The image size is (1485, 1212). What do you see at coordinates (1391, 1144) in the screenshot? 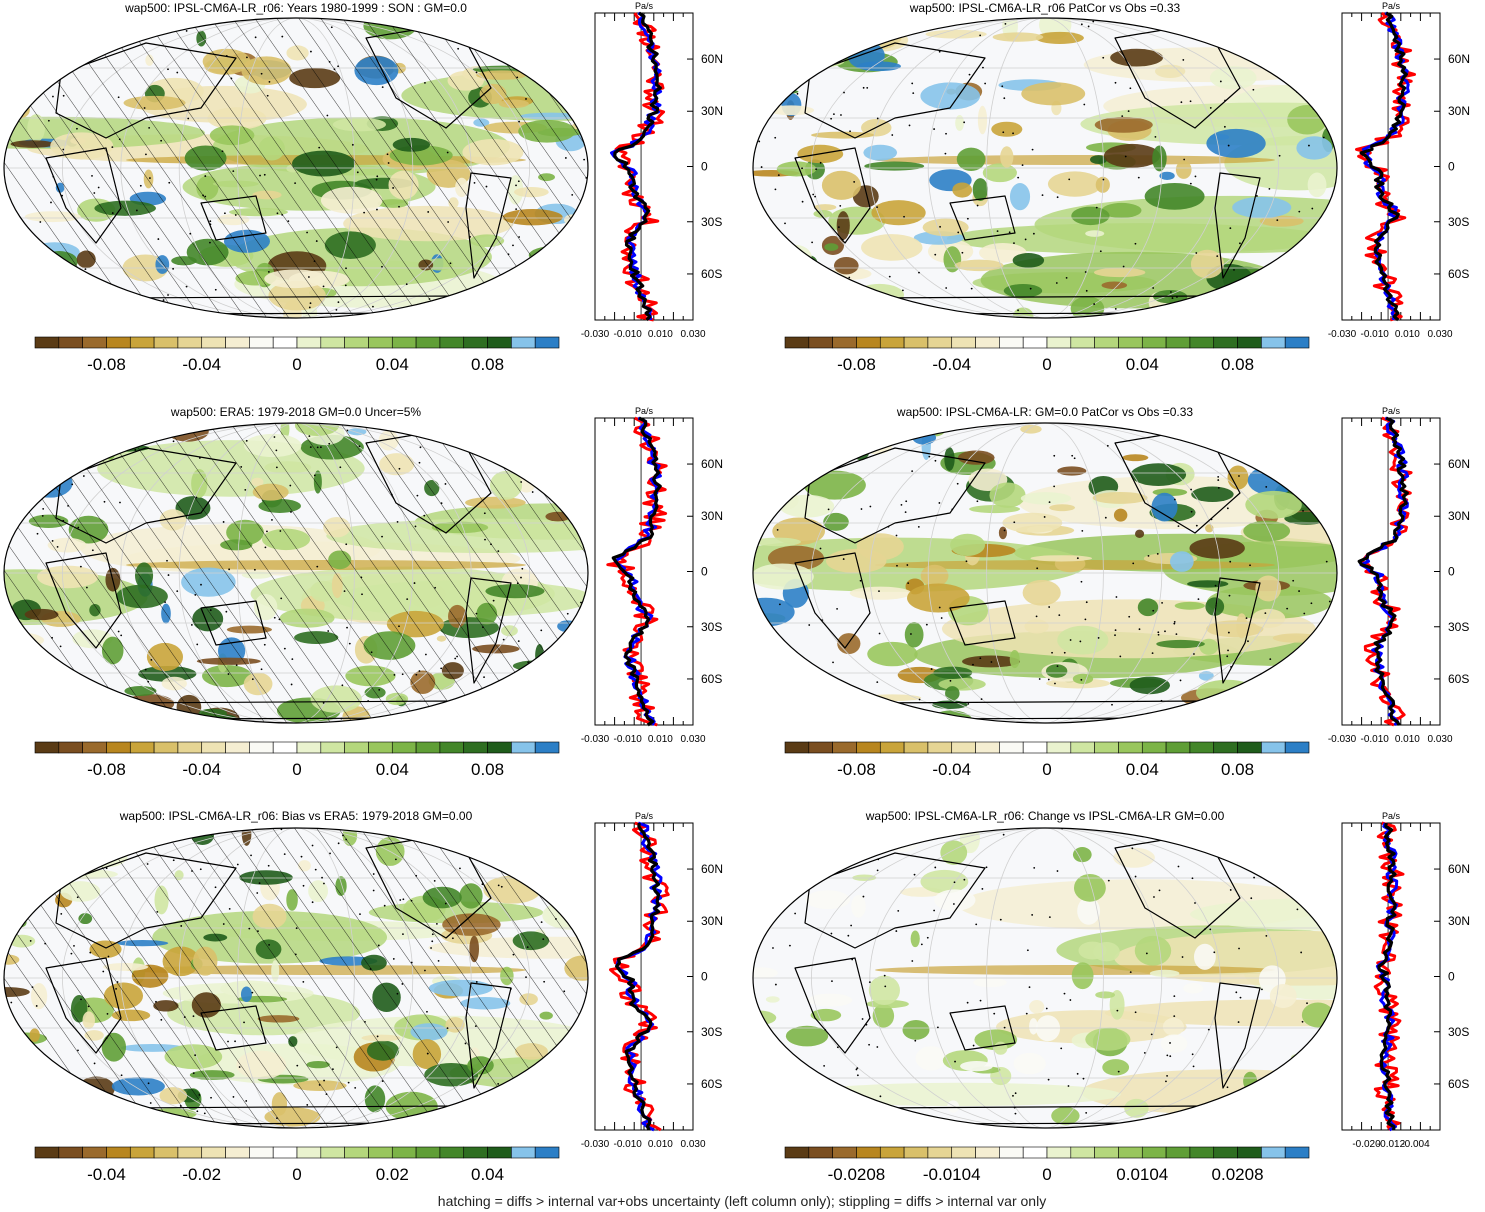
I see `profile-xtick: -0.012` at bounding box center [1391, 1144].